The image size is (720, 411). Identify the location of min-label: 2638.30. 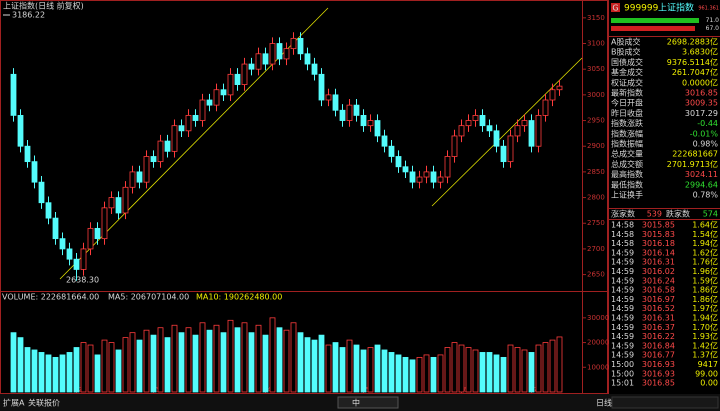
(82, 280).